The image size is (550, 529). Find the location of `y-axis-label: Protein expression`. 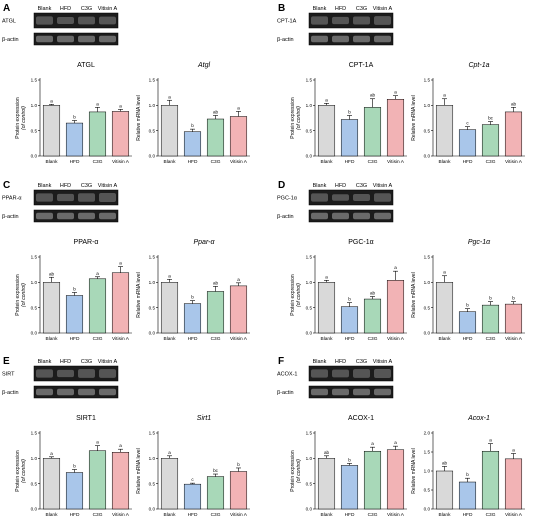

y-axis-label: Protein expression is located at coordinates (293, 118).